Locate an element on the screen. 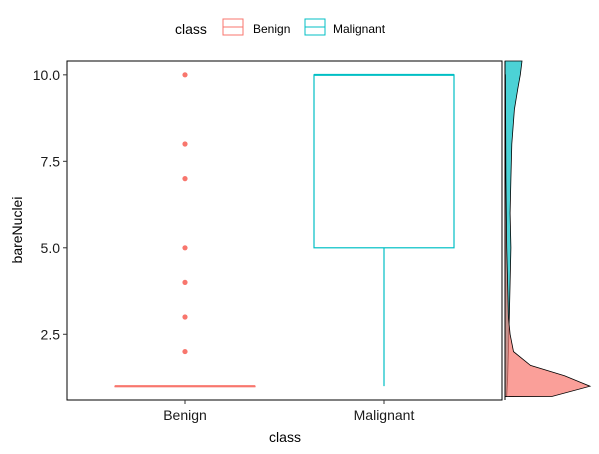  box-malignant is located at coordinates (384, 161).